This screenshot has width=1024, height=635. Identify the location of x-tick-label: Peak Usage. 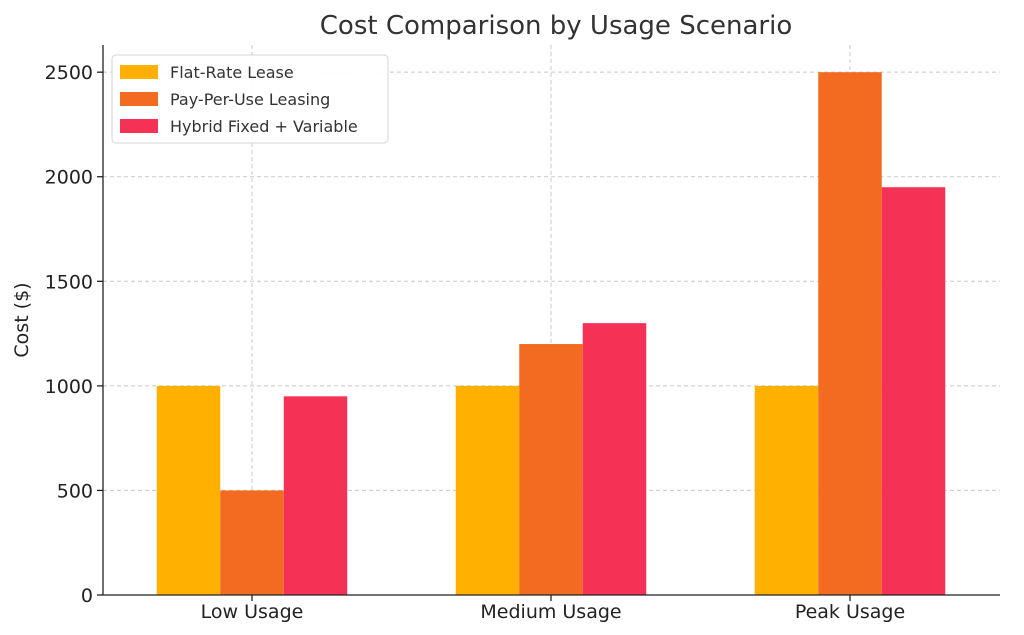
(850, 612).